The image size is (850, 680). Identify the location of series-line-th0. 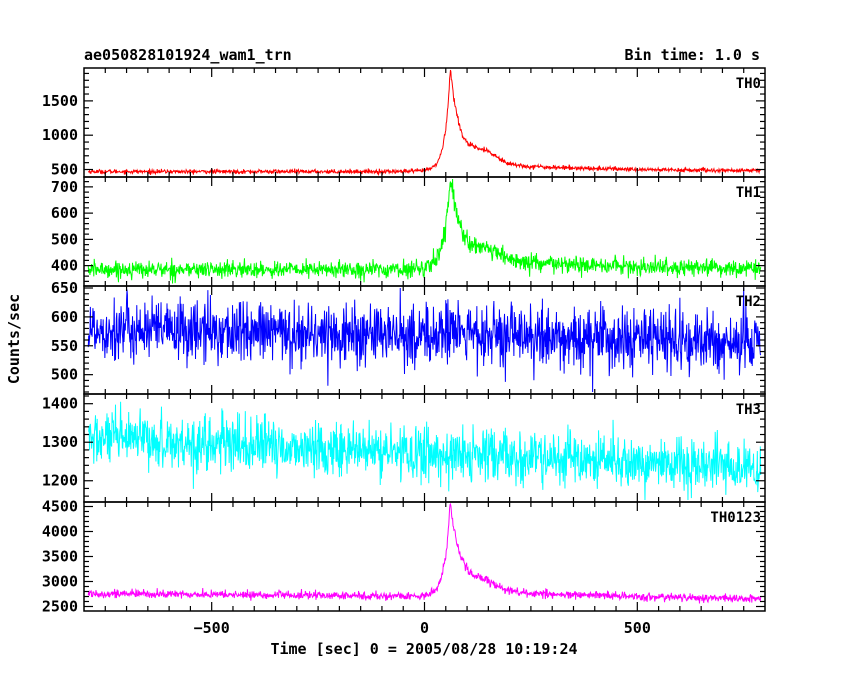
(424, 123).